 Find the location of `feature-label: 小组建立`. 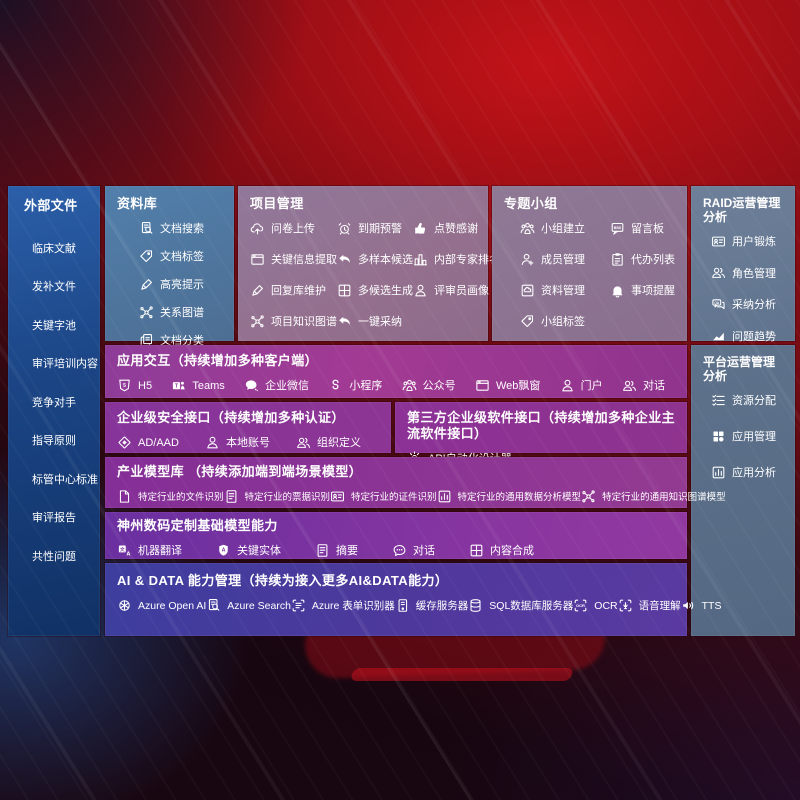

feature-label: 小组建立 is located at coordinates (563, 229).